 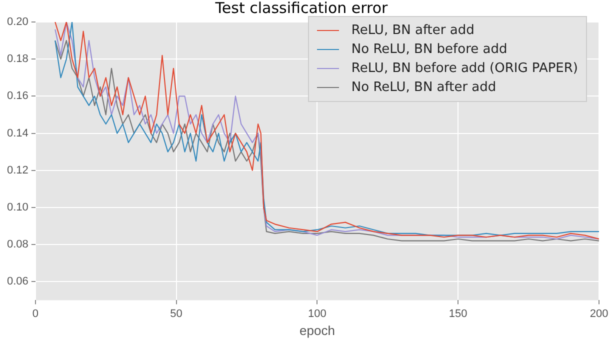 What do you see at coordinates (17, 282) in the screenshot?
I see `y-tick-label: 0.06` at bounding box center [17, 282].